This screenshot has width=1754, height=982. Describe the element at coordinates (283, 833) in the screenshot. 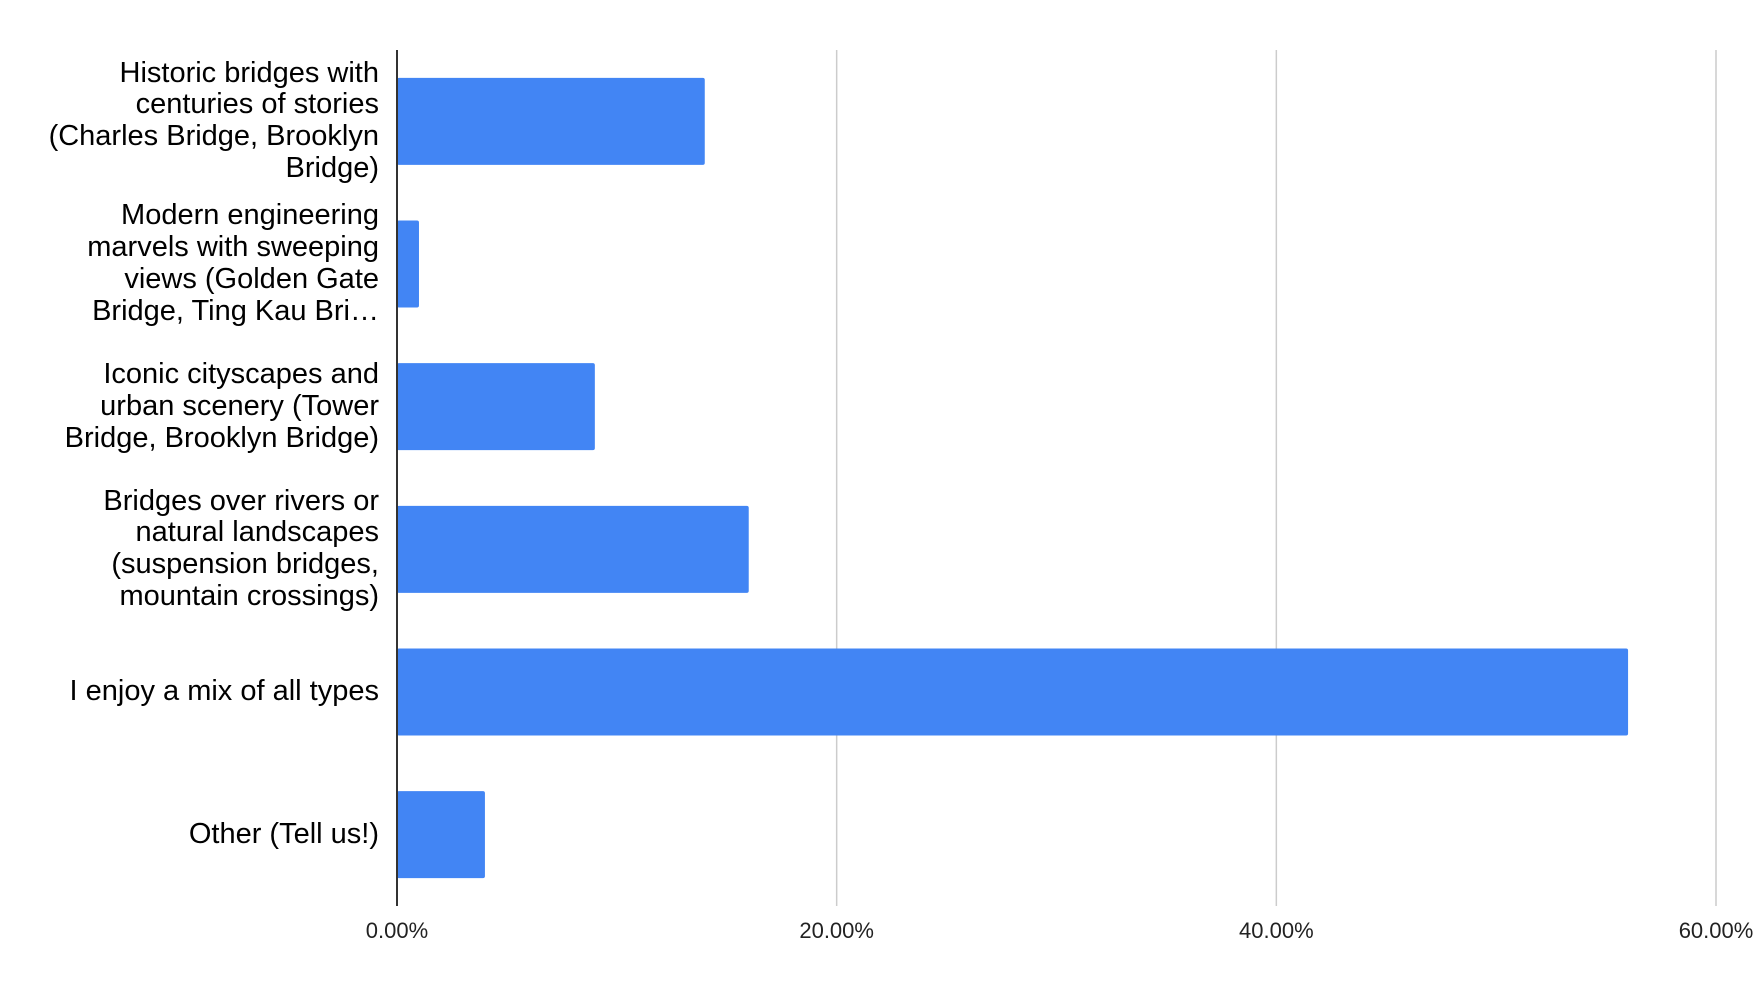

I see `y-tick-label: Other (Tell us!)` at that location.